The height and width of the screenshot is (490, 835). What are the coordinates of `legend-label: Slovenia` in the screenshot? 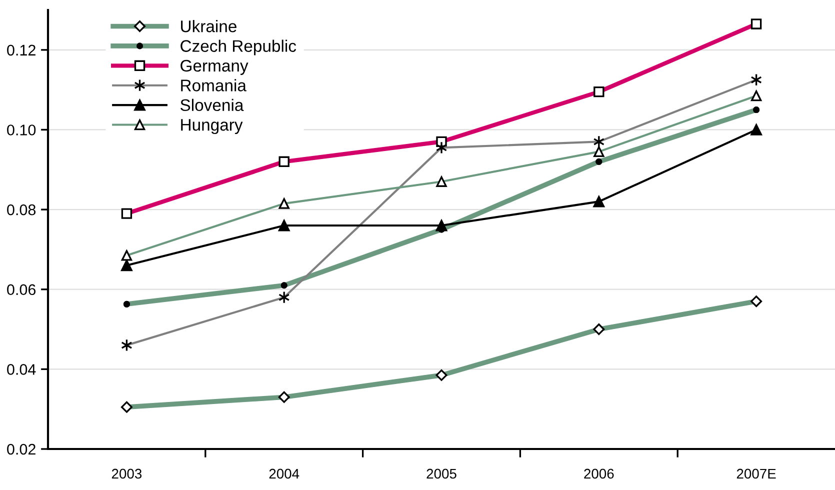 It's located at (212, 105).